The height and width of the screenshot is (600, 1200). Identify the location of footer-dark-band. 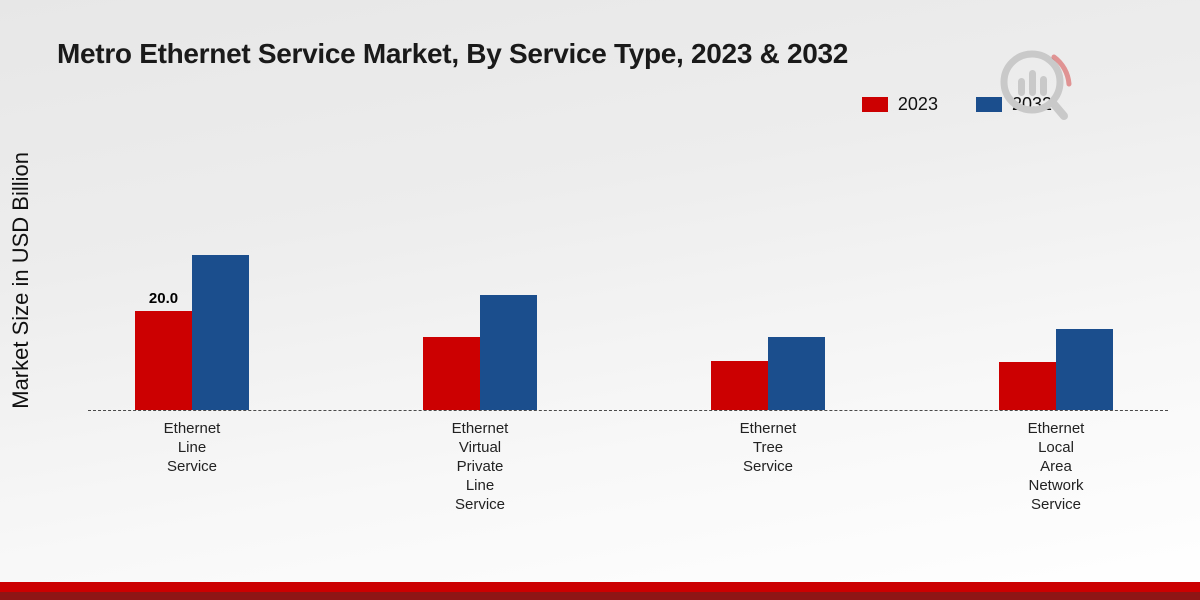
(600, 596).